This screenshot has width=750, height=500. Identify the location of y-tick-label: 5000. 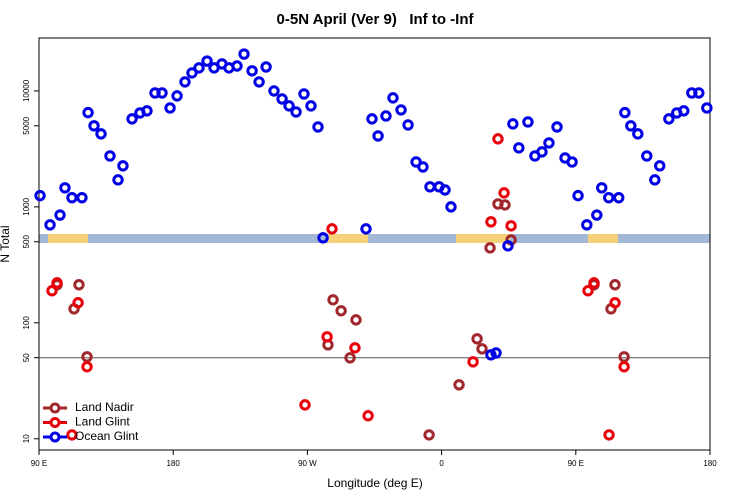
(26, 125).